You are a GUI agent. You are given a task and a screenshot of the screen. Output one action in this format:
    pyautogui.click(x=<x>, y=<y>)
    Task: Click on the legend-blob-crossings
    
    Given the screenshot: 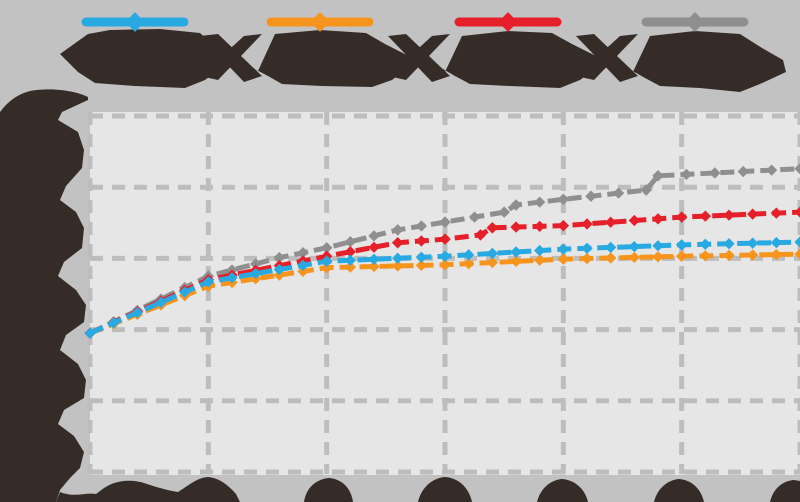 What is the action you would take?
    pyautogui.click(x=419, y=58)
    